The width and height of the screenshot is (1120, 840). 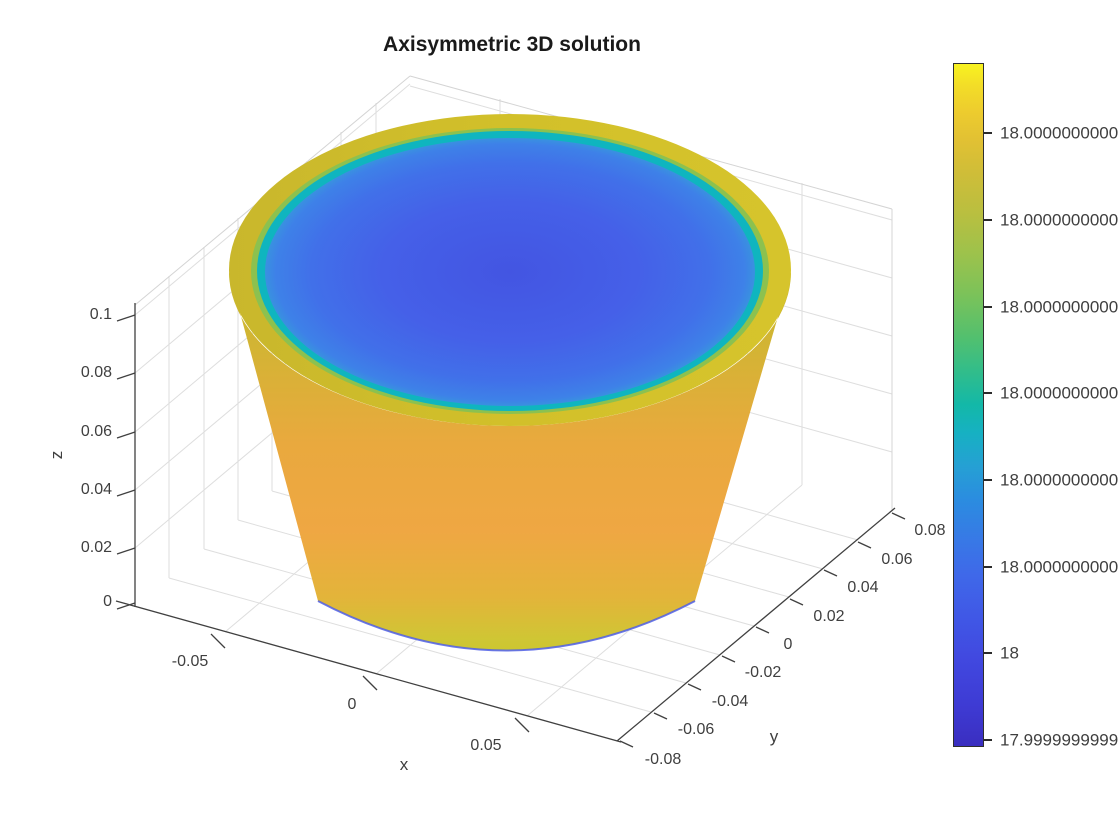 I want to click on x-tick-label: 0.05, so click(x=486, y=745).